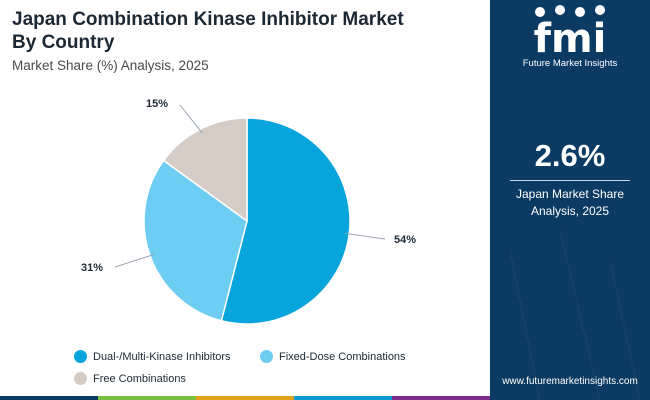 The height and width of the screenshot is (400, 650). I want to click on legend-label: Dual-/Multi-Kinase Inhibitors, so click(162, 356).